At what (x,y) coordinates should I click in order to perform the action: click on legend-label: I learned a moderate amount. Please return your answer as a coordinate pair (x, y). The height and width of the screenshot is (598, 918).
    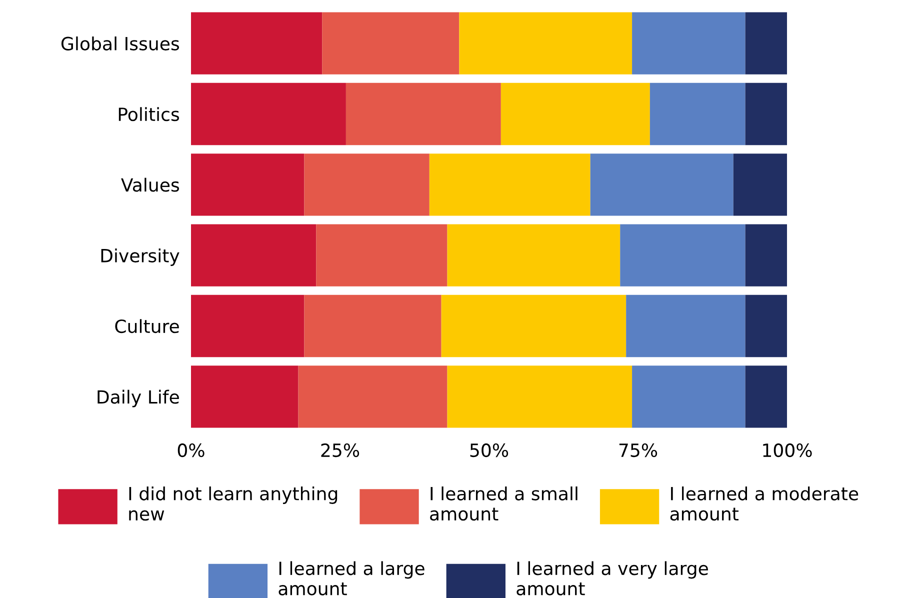
    Looking at the image, I should click on (764, 503).